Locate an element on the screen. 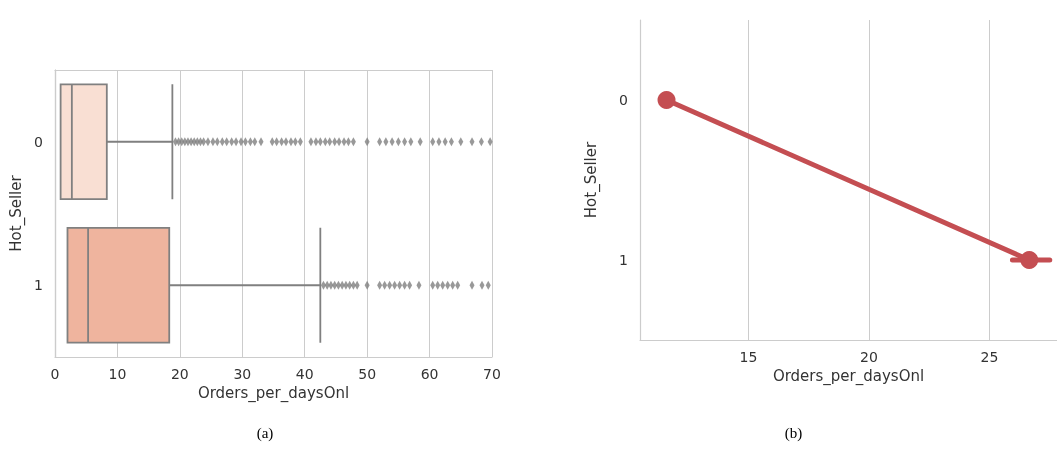 This screenshot has width=1057, height=455. x-tick-label: 30 is located at coordinates (242, 374).